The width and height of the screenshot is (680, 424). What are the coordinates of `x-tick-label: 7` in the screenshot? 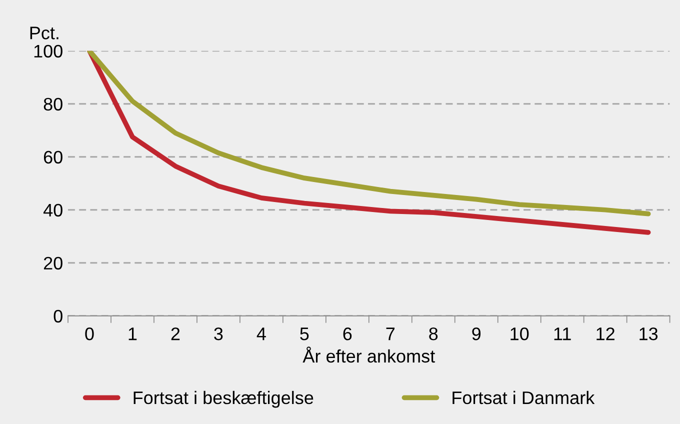 It's located at (390, 334).